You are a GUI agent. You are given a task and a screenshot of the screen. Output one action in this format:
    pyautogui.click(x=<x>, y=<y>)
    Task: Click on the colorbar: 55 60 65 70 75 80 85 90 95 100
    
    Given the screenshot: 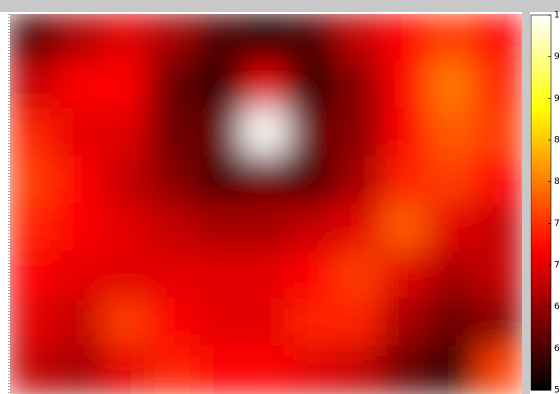 What is the action you would take?
    pyautogui.click(x=545, y=202)
    